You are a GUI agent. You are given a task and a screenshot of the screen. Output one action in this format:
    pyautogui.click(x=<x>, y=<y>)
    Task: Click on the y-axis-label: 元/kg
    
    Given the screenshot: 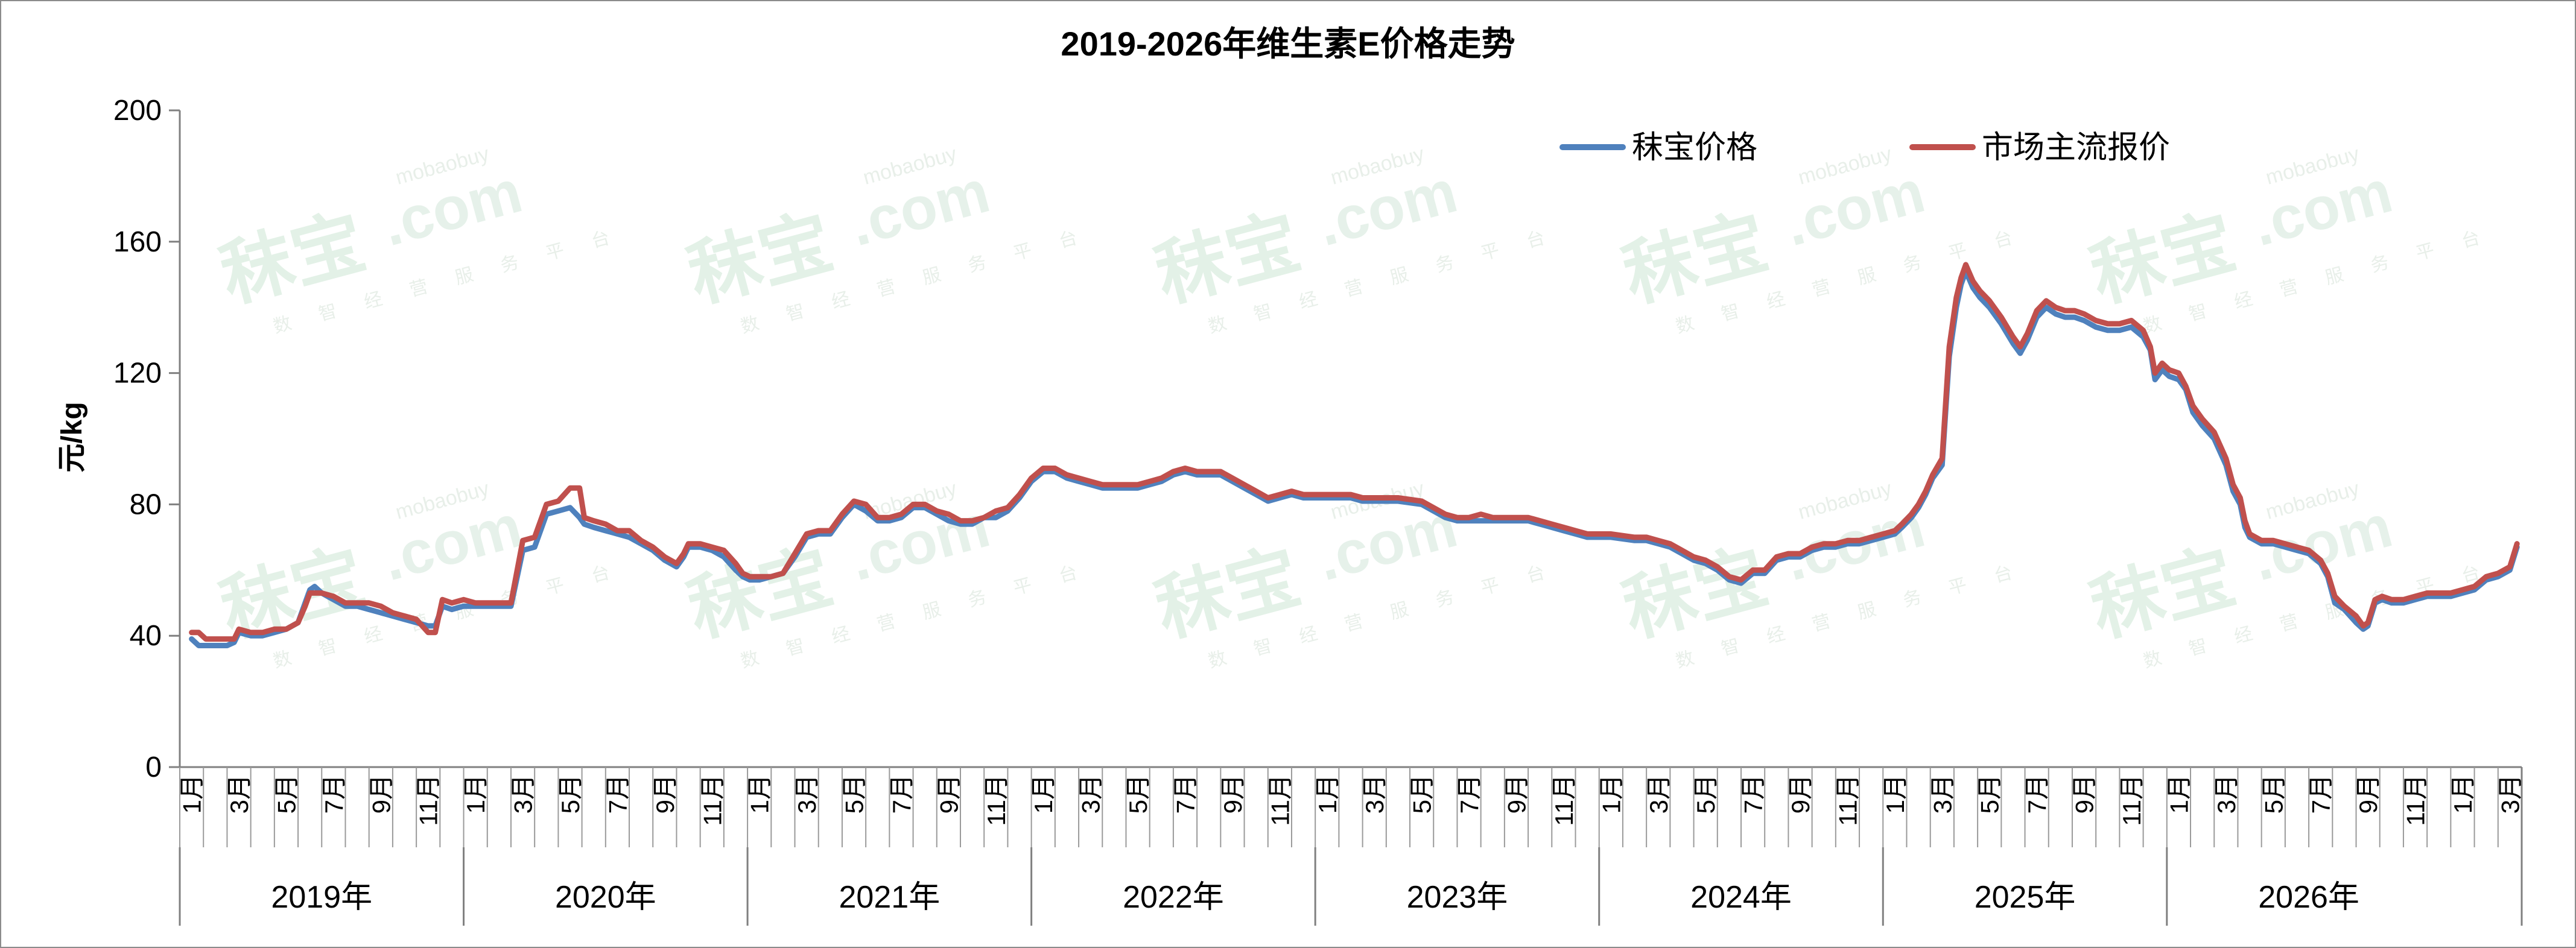 What is the action you would take?
    pyautogui.click(x=72, y=437)
    